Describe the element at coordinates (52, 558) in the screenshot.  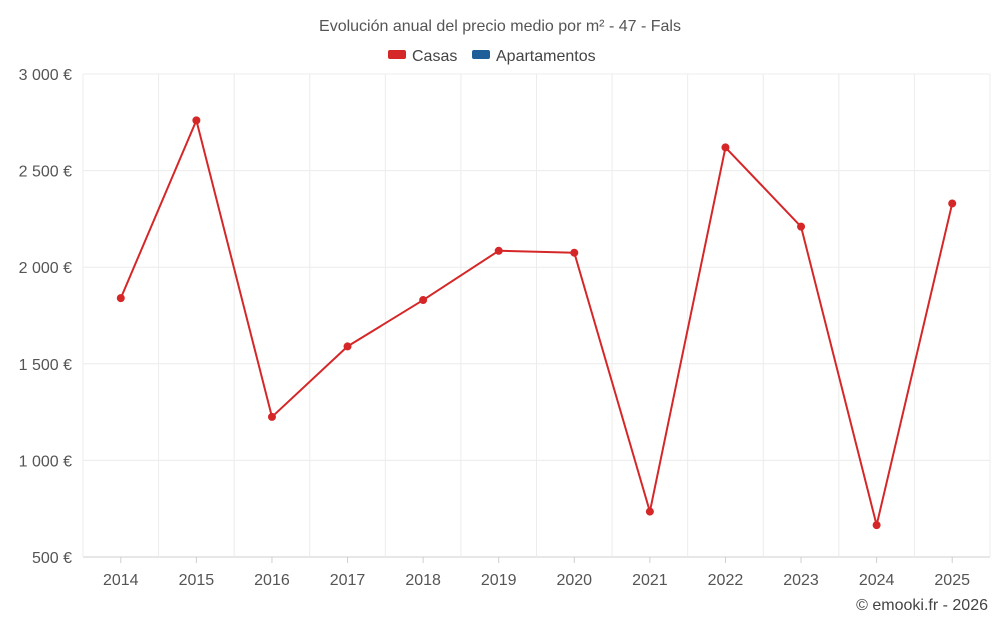
I see `y-tick-label: 500 €` at that location.